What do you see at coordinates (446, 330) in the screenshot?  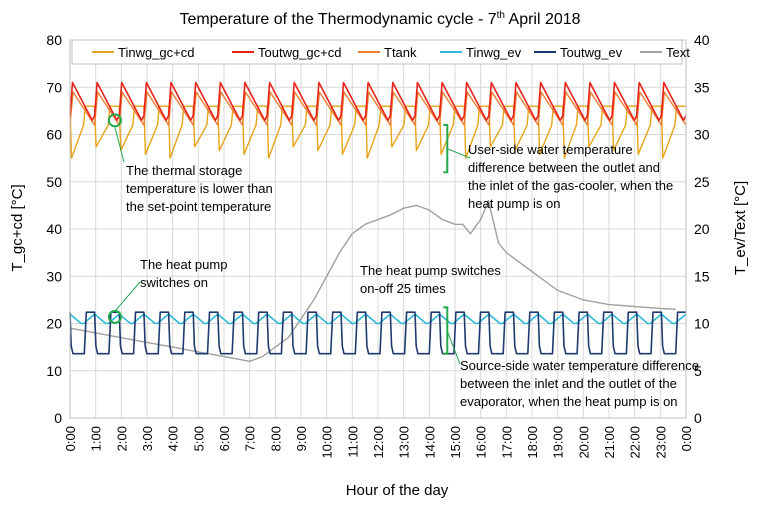 I see `annotation-bracket-sourceside` at bounding box center [446, 330].